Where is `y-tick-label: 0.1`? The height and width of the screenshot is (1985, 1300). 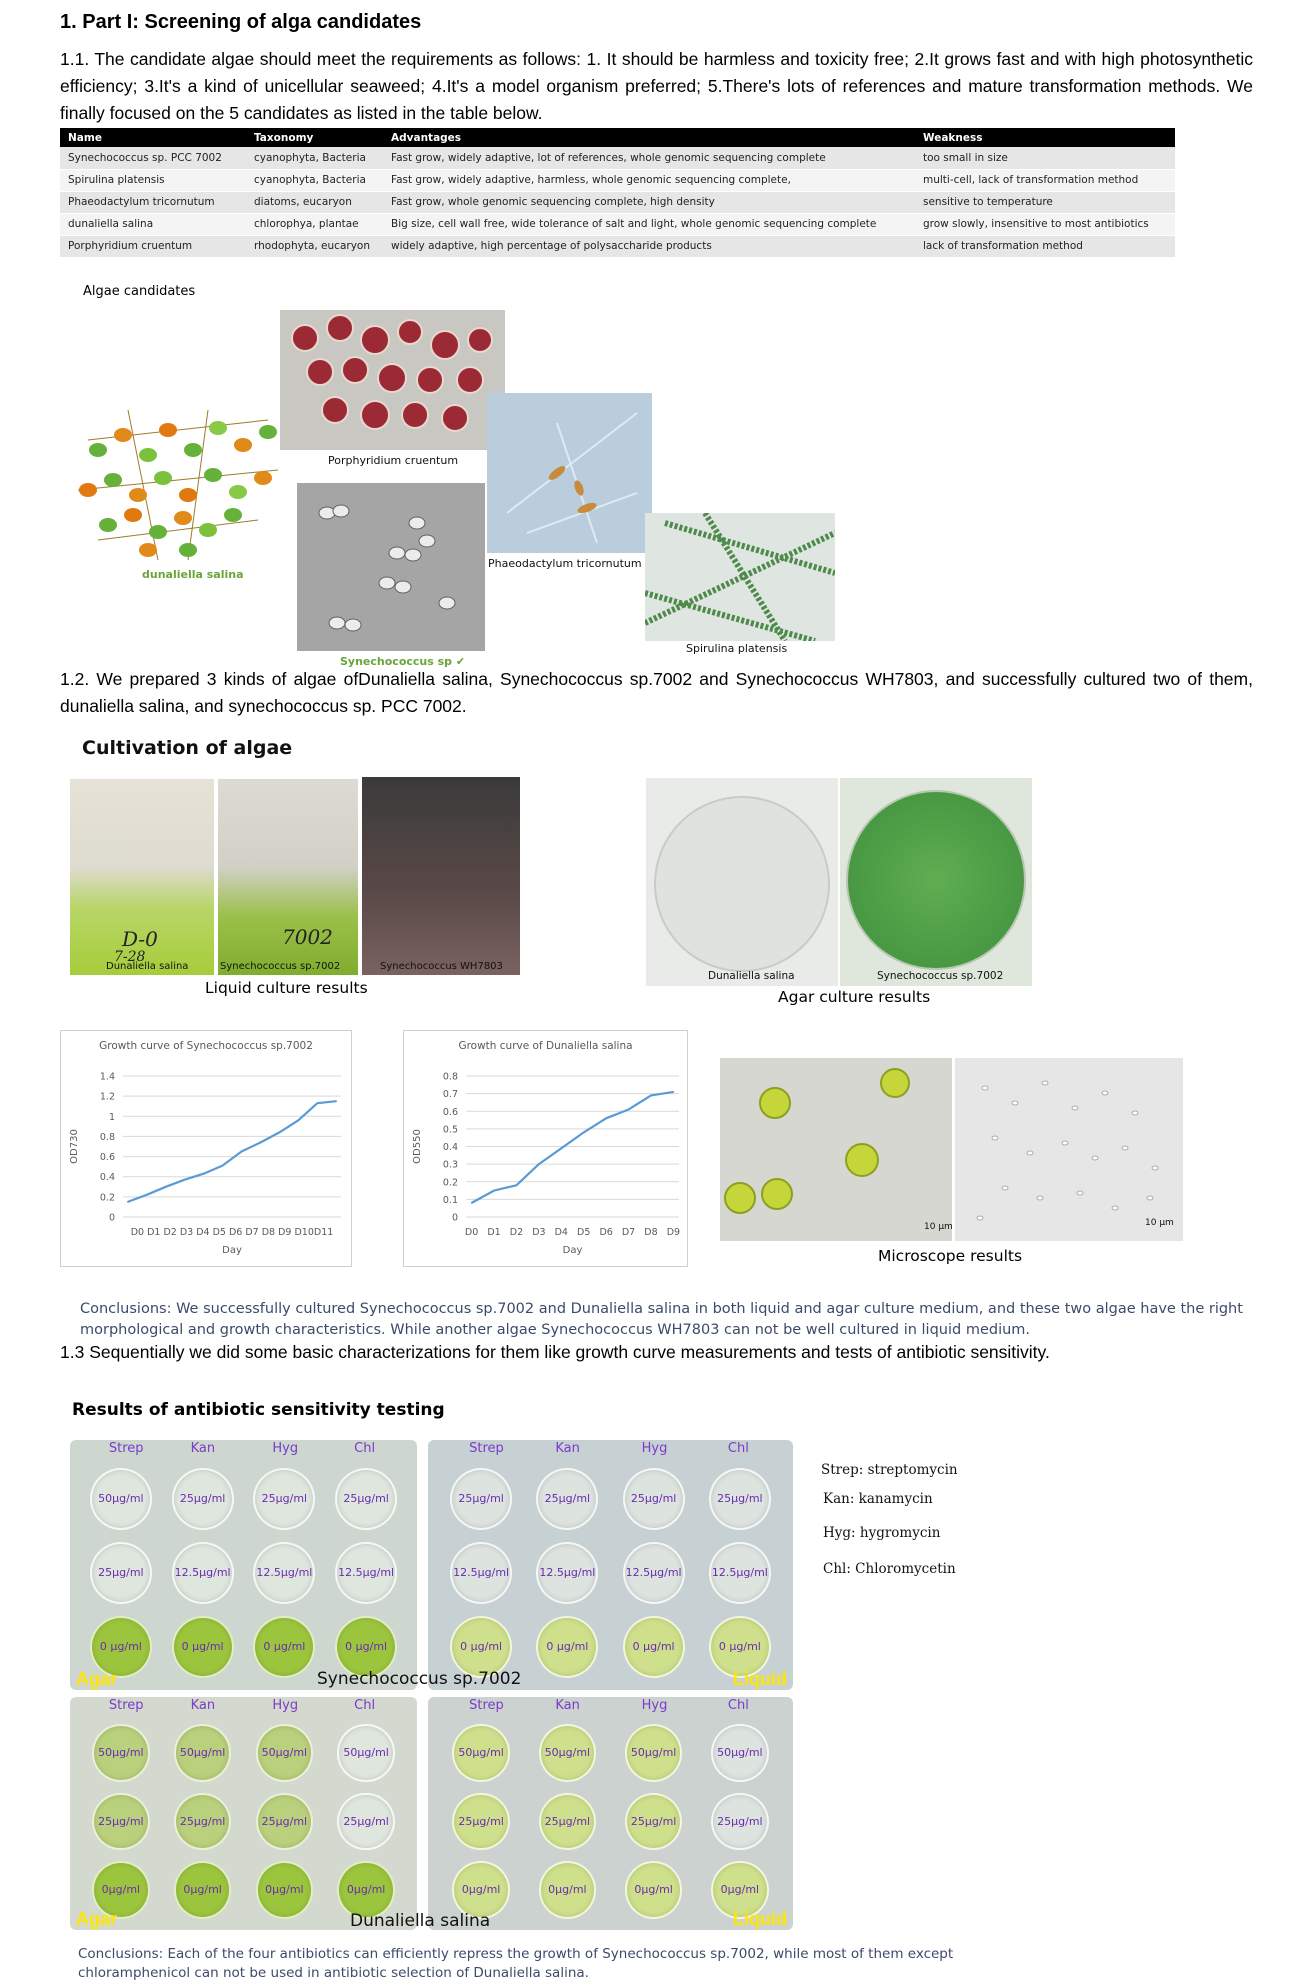 y-tick-label: 0.1 is located at coordinates (450, 1200).